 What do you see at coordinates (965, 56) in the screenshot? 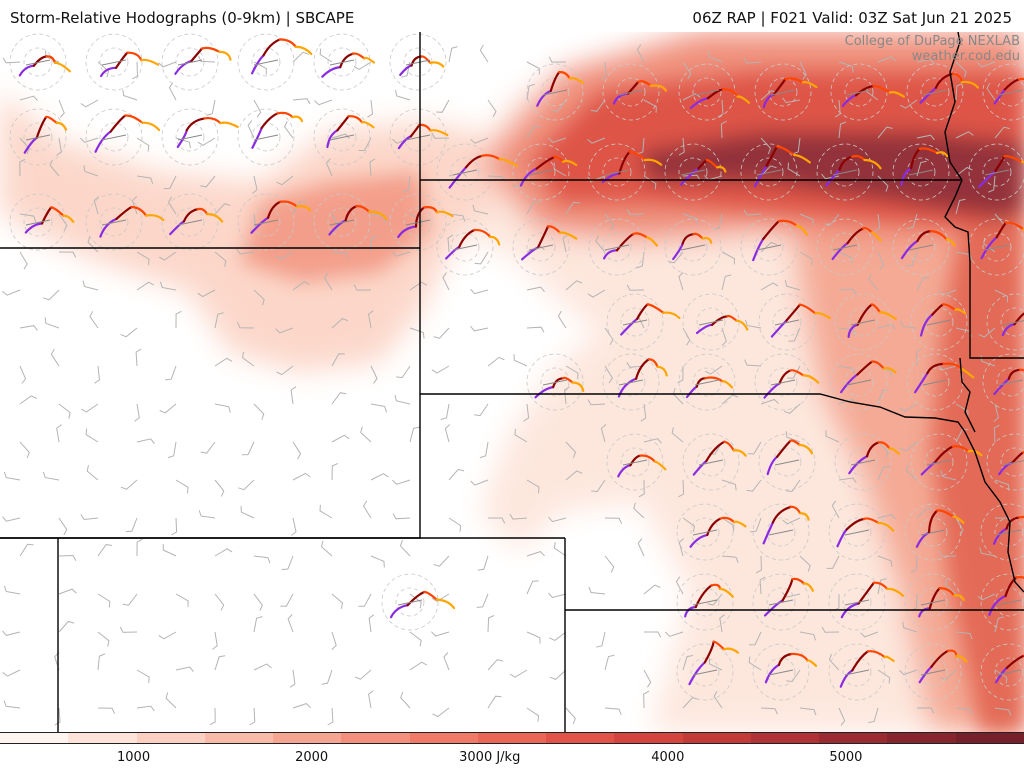
I see `credit-website: weather.cod.edu` at bounding box center [965, 56].